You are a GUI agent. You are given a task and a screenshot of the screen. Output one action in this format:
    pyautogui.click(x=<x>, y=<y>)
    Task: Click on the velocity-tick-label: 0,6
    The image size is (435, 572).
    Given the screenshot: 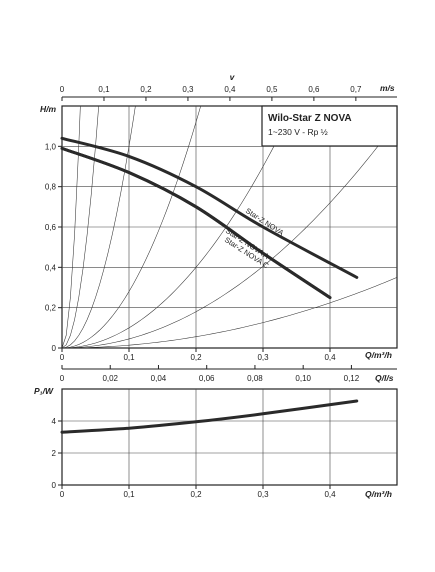 What is the action you would take?
    pyautogui.click(x=314, y=89)
    